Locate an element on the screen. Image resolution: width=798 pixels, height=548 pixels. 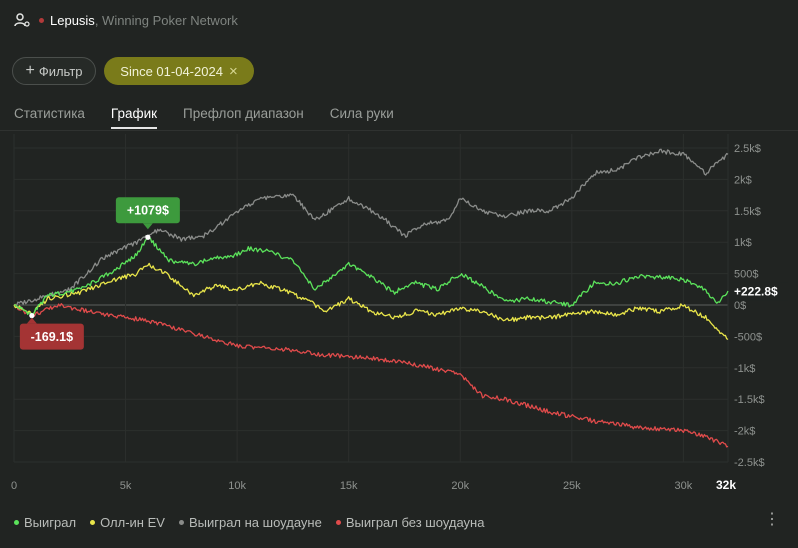
tab-statistics: Статистика is located at coordinates (49, 113).